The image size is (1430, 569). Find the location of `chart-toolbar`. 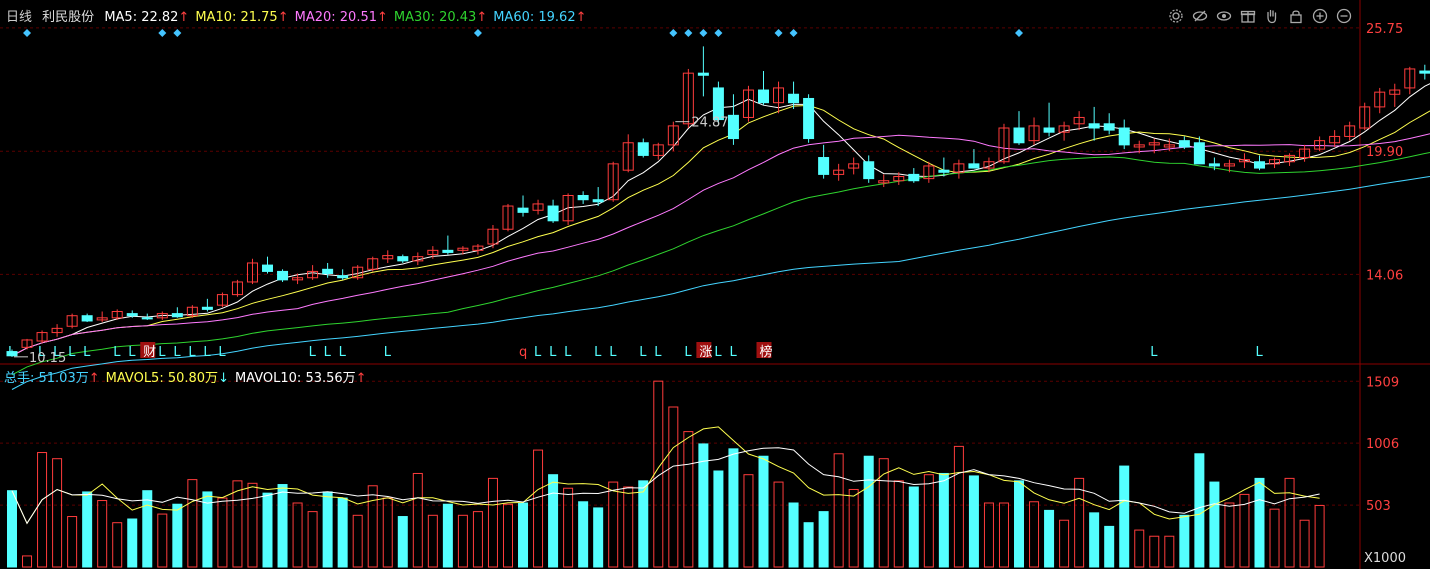

chart-toolbar is located at coordinates (1260, 16).